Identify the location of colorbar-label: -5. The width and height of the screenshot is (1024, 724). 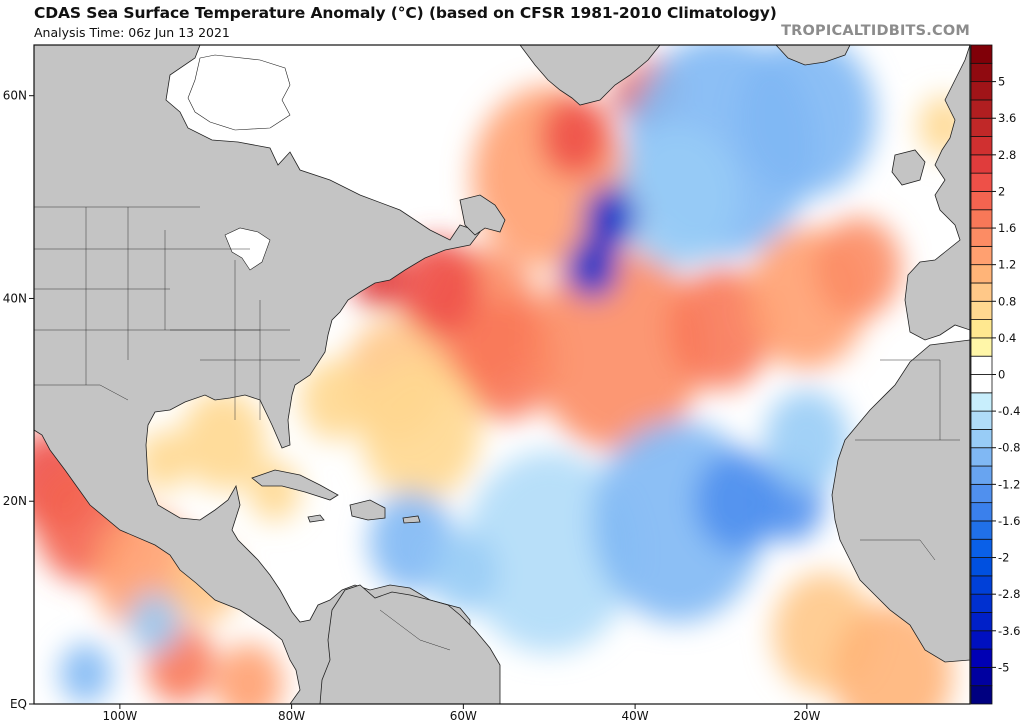
(1003, 667).